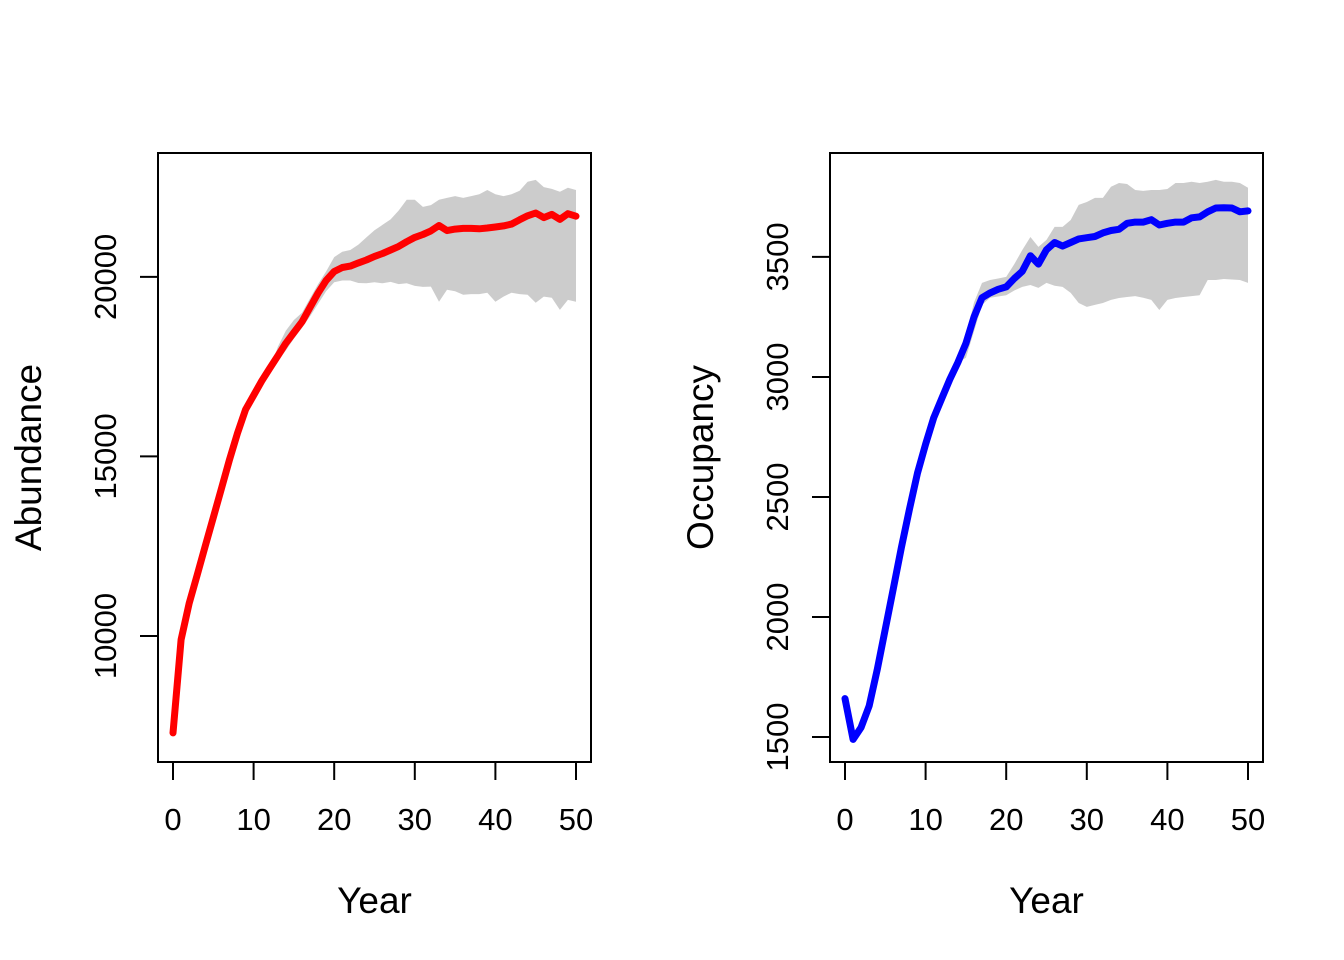  I want to click on y-axis-title: Occupancy, so click(700, 457).